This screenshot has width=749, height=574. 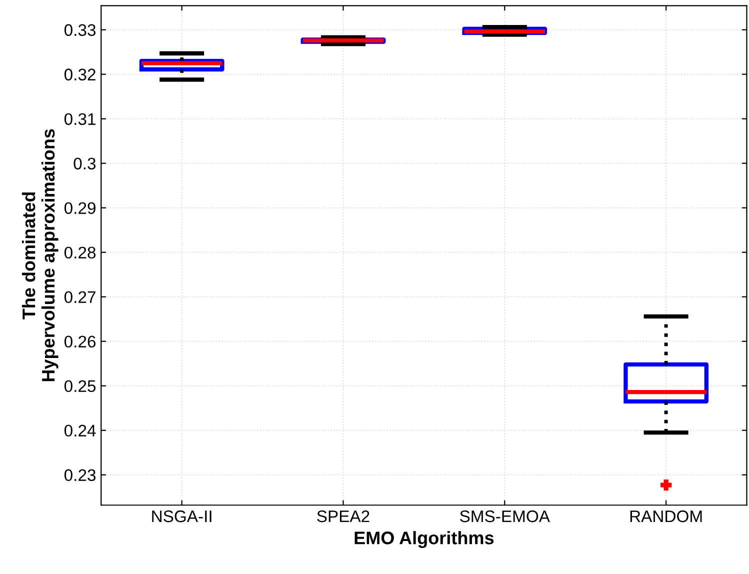 What do you see at coordinates (505, 516) in the screenshot?
I see `x-tick-label: SMS-EMOA` at bounding box center [505, 516].